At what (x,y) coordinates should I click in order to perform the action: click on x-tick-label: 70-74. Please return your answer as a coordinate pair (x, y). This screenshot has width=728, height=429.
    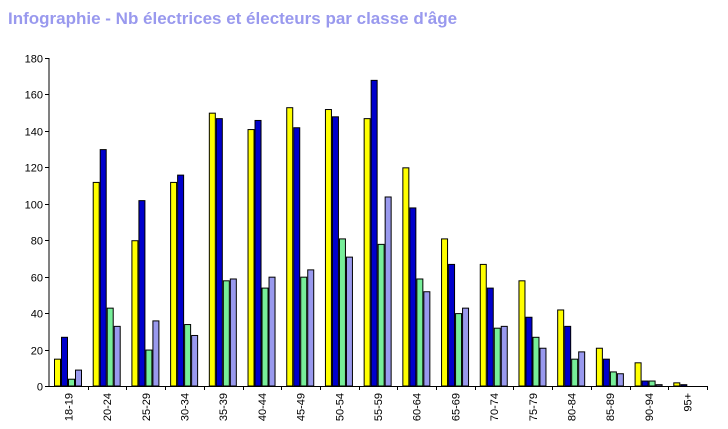
    Looking at the image, I should click on (495, 407).